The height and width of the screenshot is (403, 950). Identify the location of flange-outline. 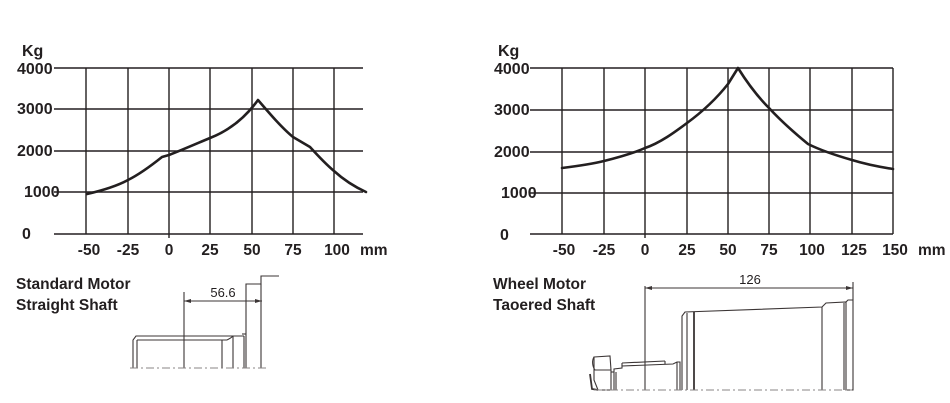
(262, 321).